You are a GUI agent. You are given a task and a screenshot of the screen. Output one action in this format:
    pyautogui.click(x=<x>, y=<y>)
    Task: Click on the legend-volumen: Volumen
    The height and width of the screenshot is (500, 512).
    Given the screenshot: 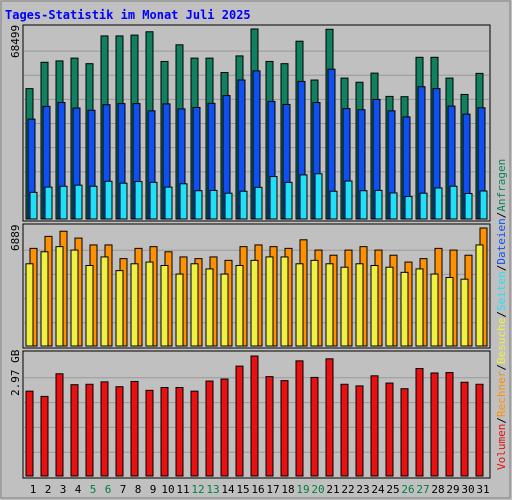 What is the action you would take?
    pyautogui.click(x=501, y=447)
    